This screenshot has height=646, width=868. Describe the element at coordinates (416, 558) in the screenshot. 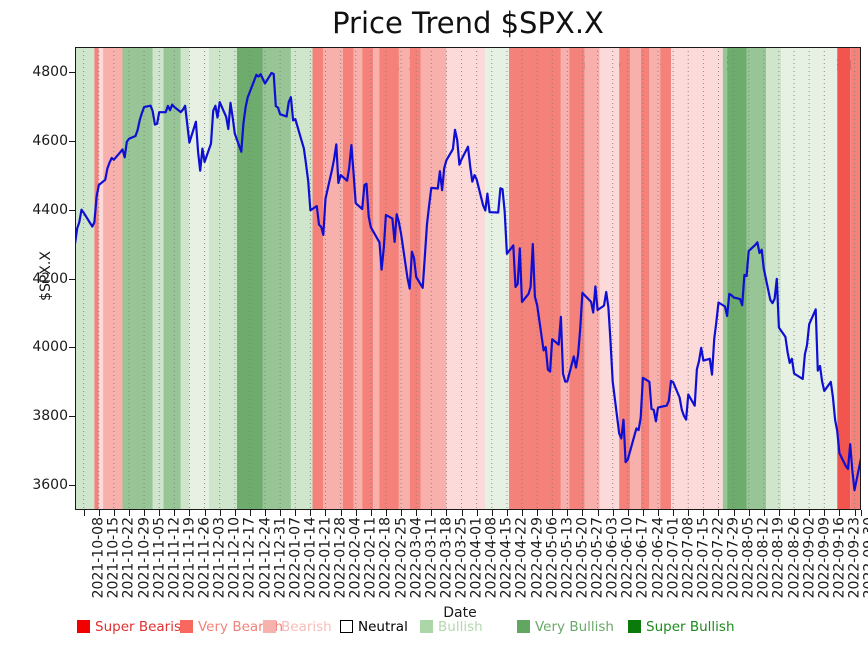

I see `x-tick-label: 2022-03-04` at that location.